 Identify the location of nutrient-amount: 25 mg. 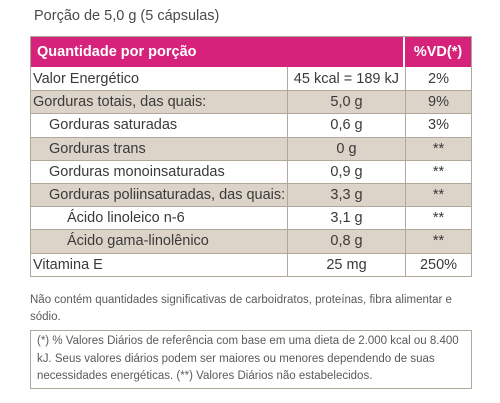
(346, 264).